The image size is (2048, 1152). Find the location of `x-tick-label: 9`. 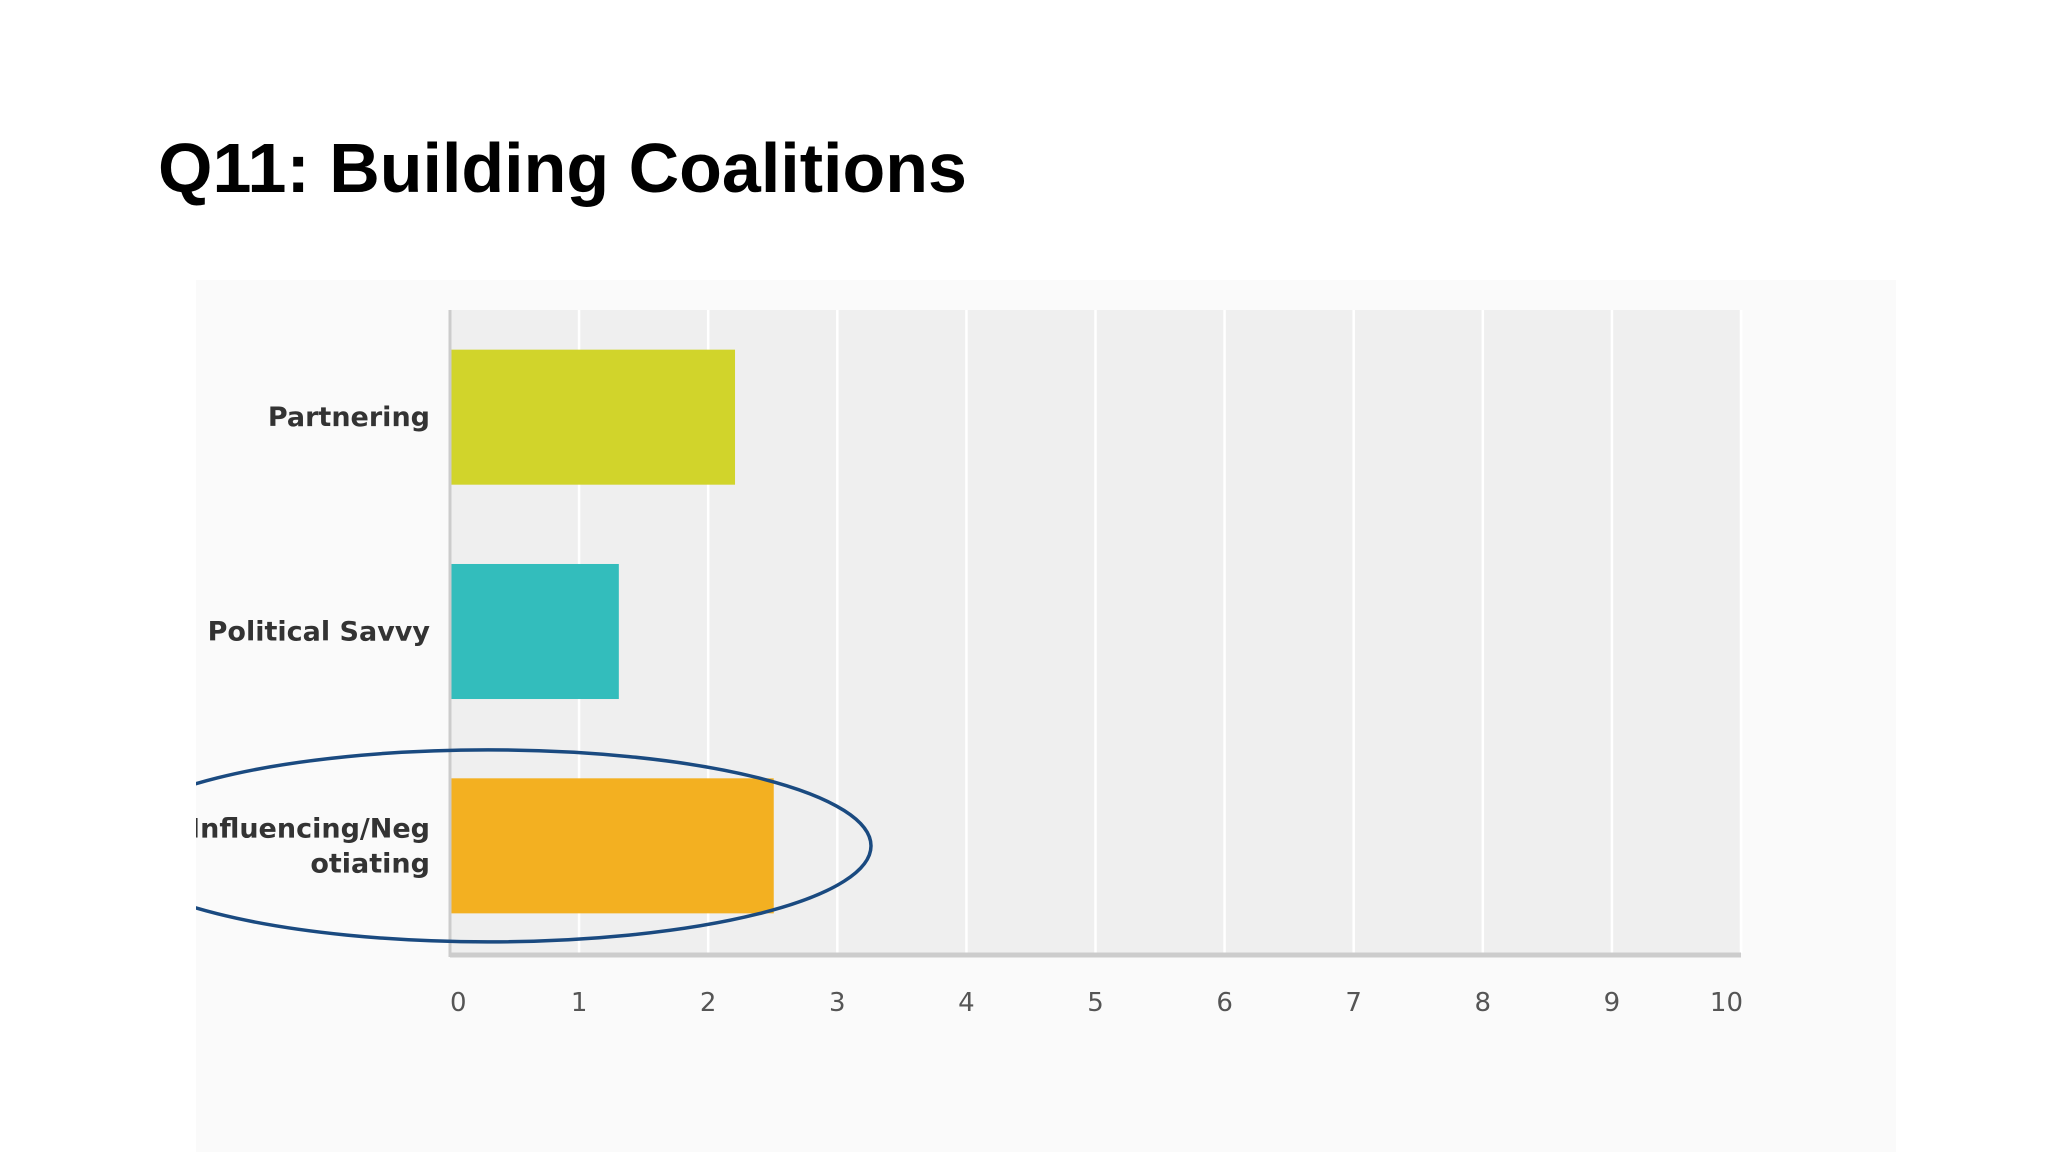

x-tick-label: 9 is located at coordinates (1612, 1003).